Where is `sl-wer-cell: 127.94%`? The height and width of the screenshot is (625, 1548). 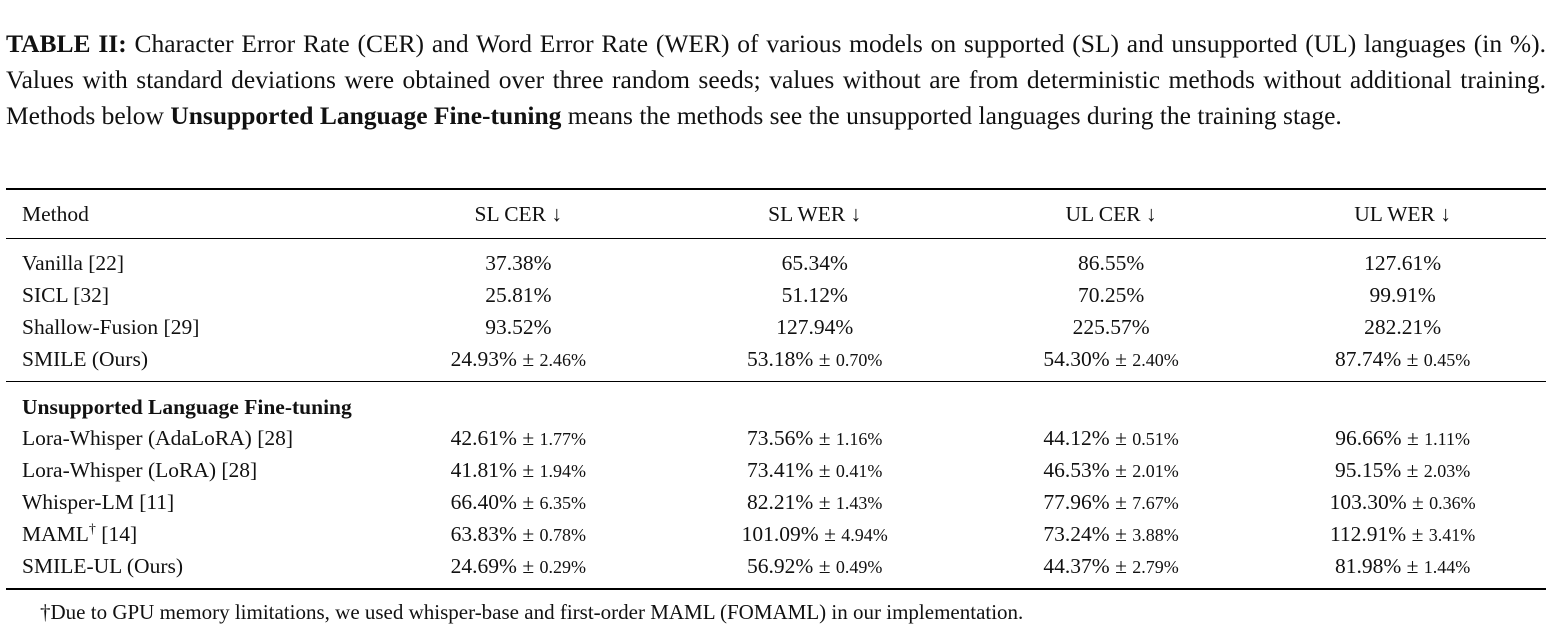 sl-wer-cell: 127.94% is located at coordinates (814, 327).